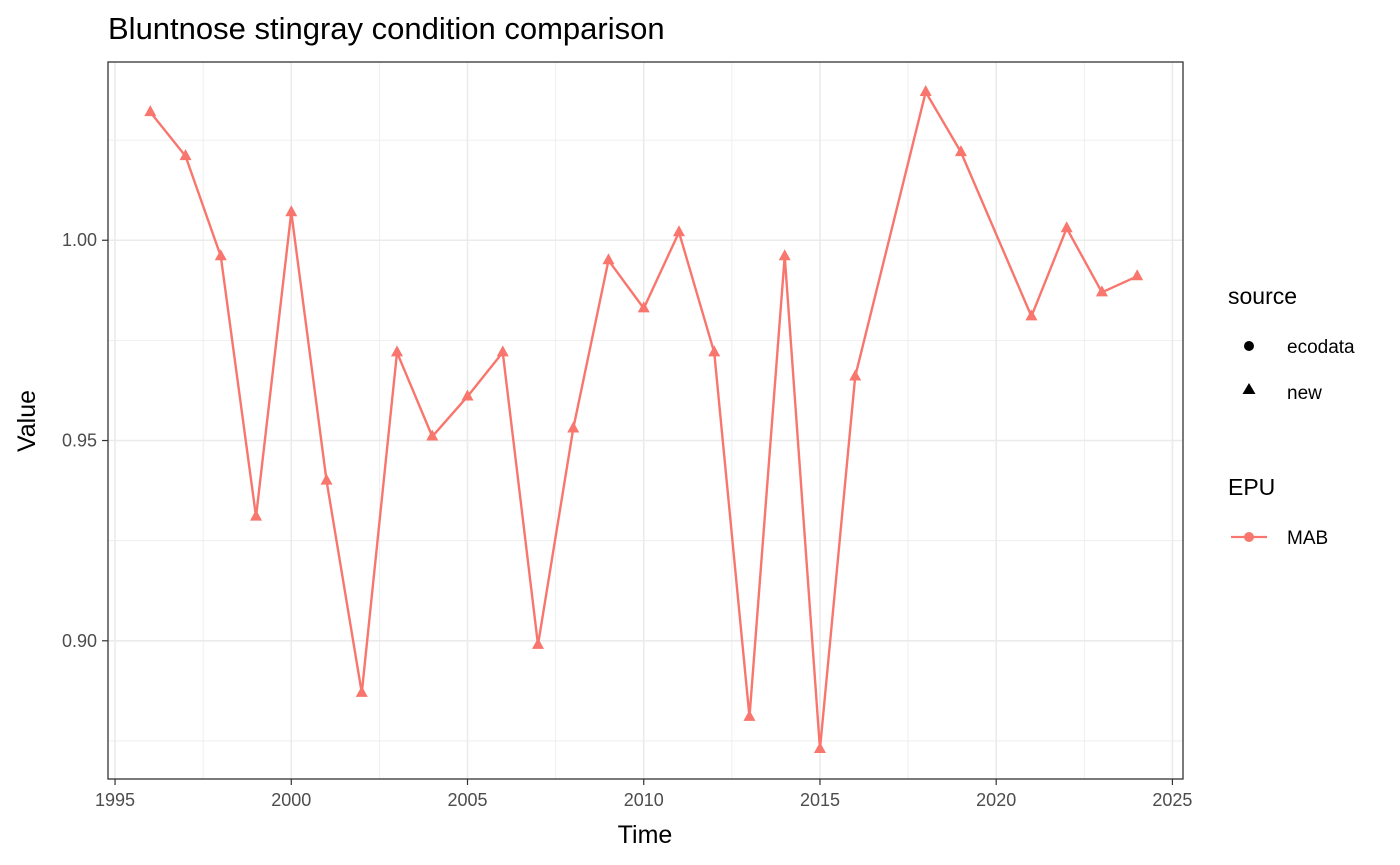 The height and width of the screenshot is (865, 1400). What do you see at coordinates (996, 800) in the screenshot?
I see `x-tick-label: 2020` at bounding box center [996, 800].